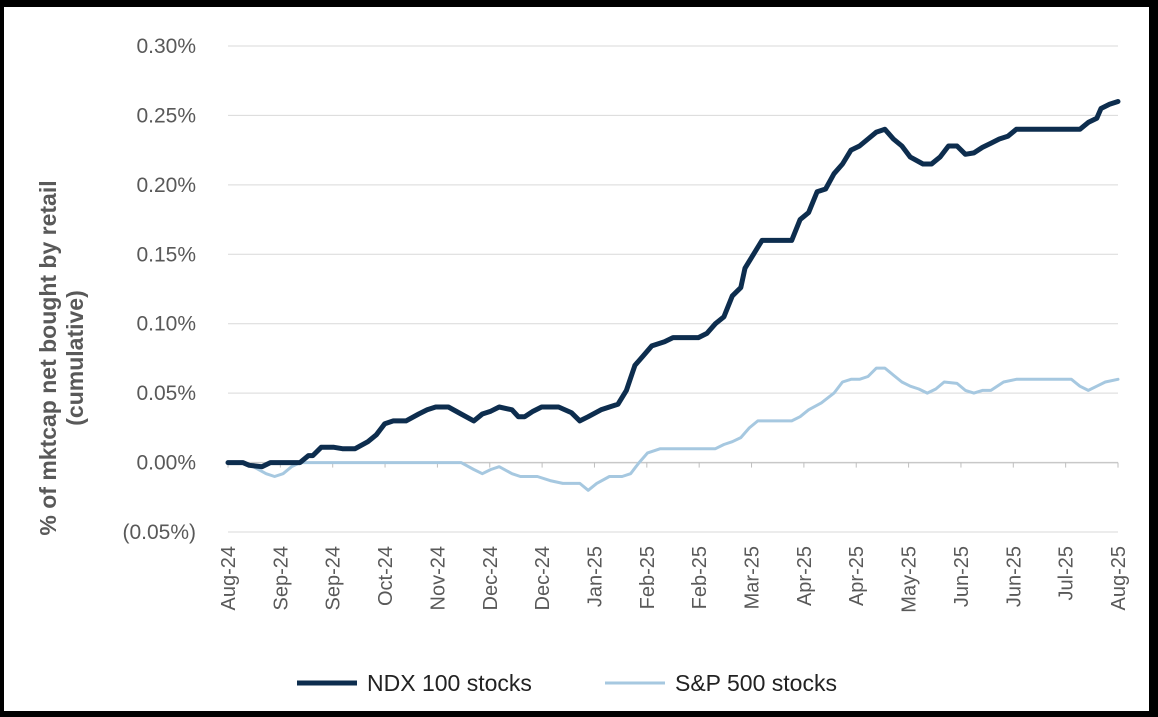  What do you see at coordinates (166, 324) in the screenshot?
I see `y-tick-label: 0.10%` at bounding box center [166, 324].